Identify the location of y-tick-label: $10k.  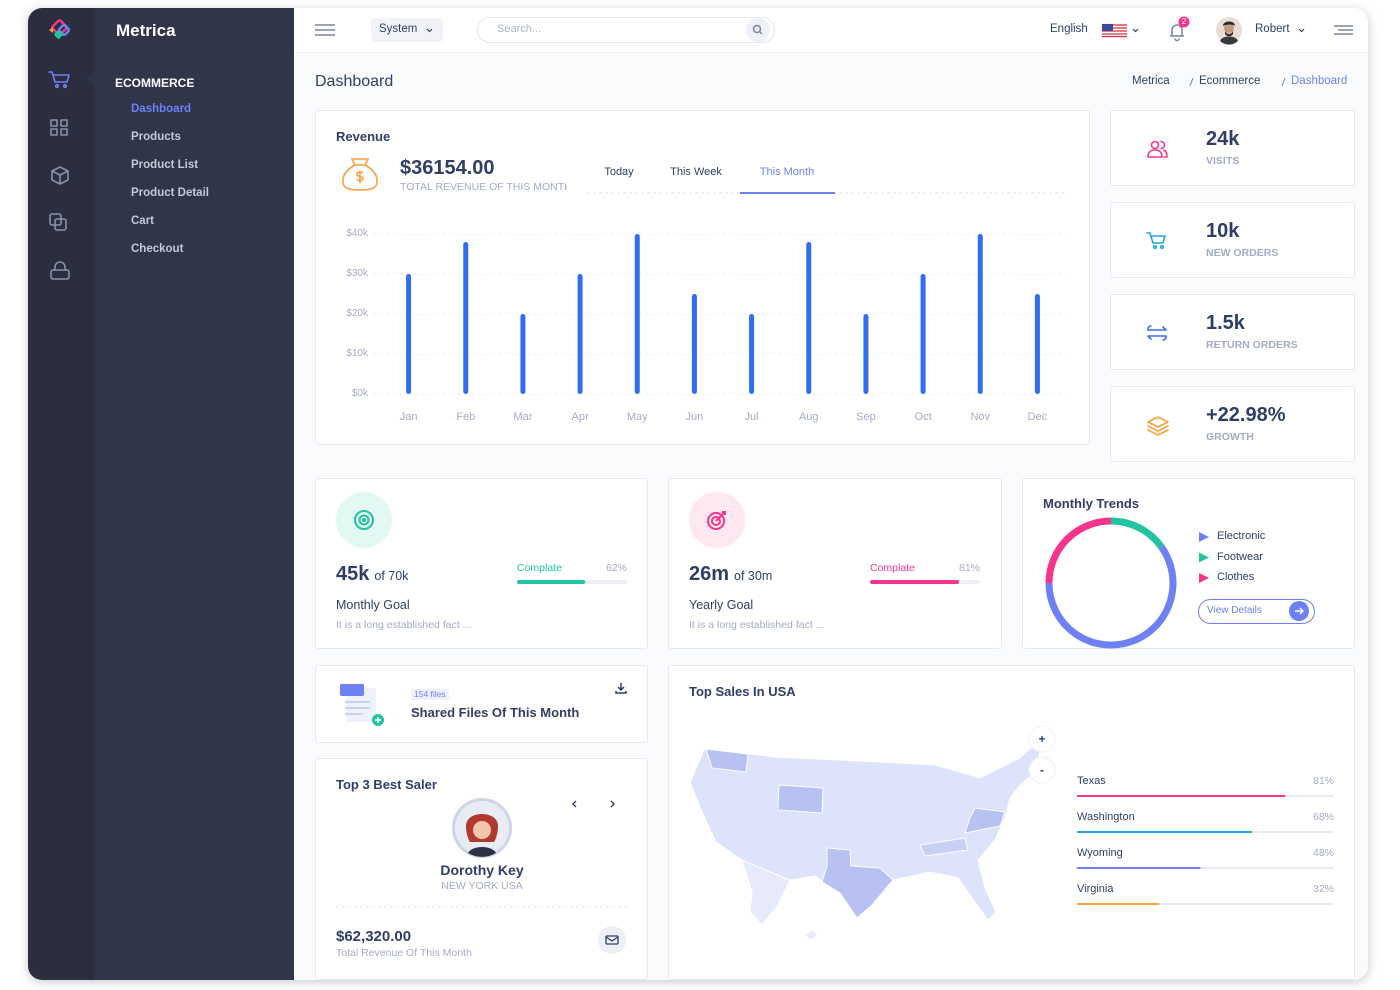
(357, 353).